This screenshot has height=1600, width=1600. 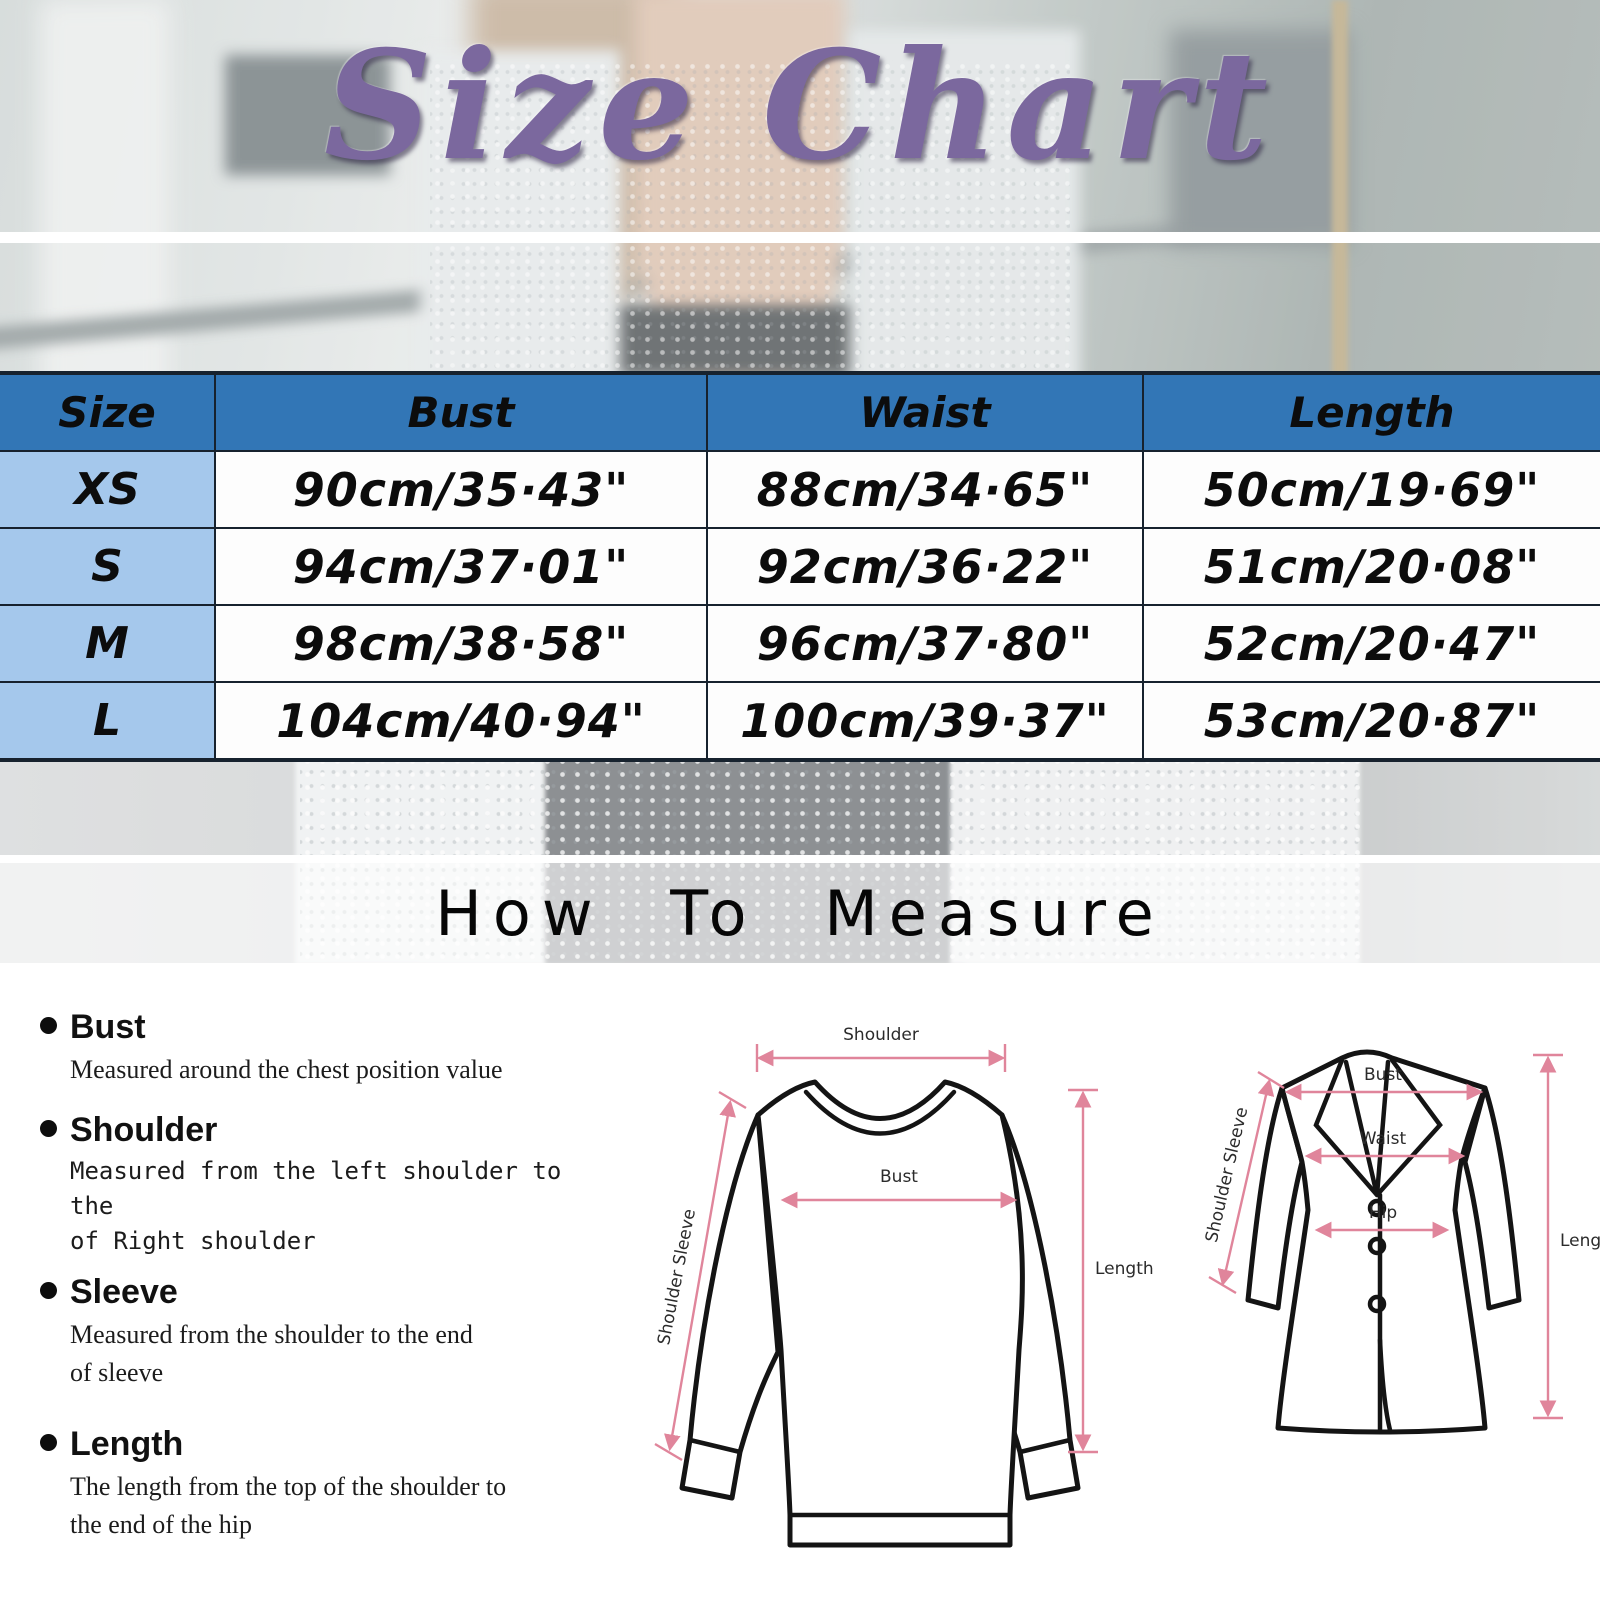 I want to click on cell-size-m: M, so click(x=107, y=643).